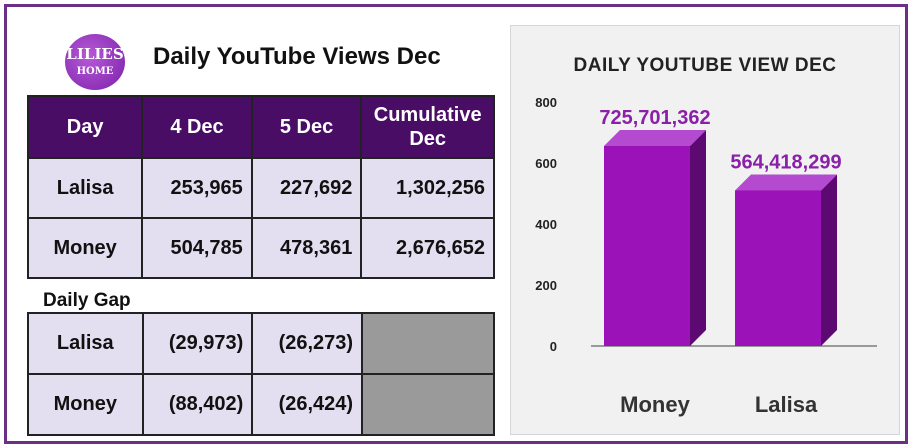  What do you see at coordinates (197, 127) in the screenshot?
I see `col-4-dec: 4 Dec` at bounding box center [197, 127].